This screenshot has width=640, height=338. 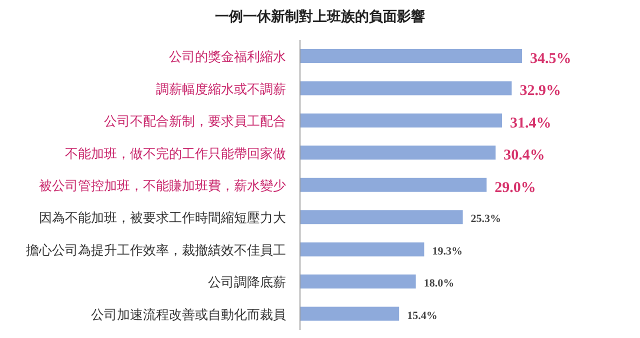 What do you see at coordinates (156, 250) in the screenshot?
I see `y-tick-label: 擔心公司為提升工作效率，裁撤績效不佳員工` at bounding box center [156, 250].